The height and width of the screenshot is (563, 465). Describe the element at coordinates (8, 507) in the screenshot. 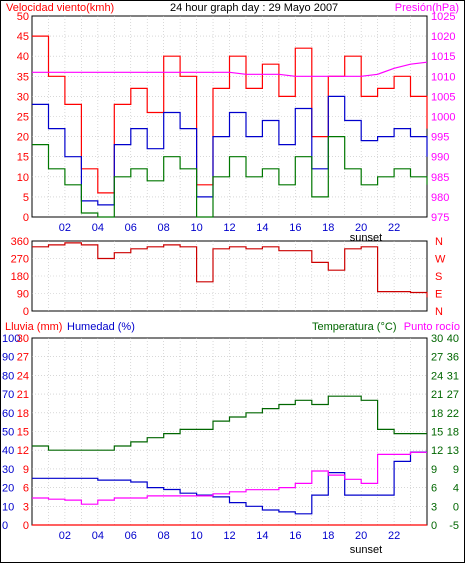

I see `humidity-y-tick-10: 10` at that location.